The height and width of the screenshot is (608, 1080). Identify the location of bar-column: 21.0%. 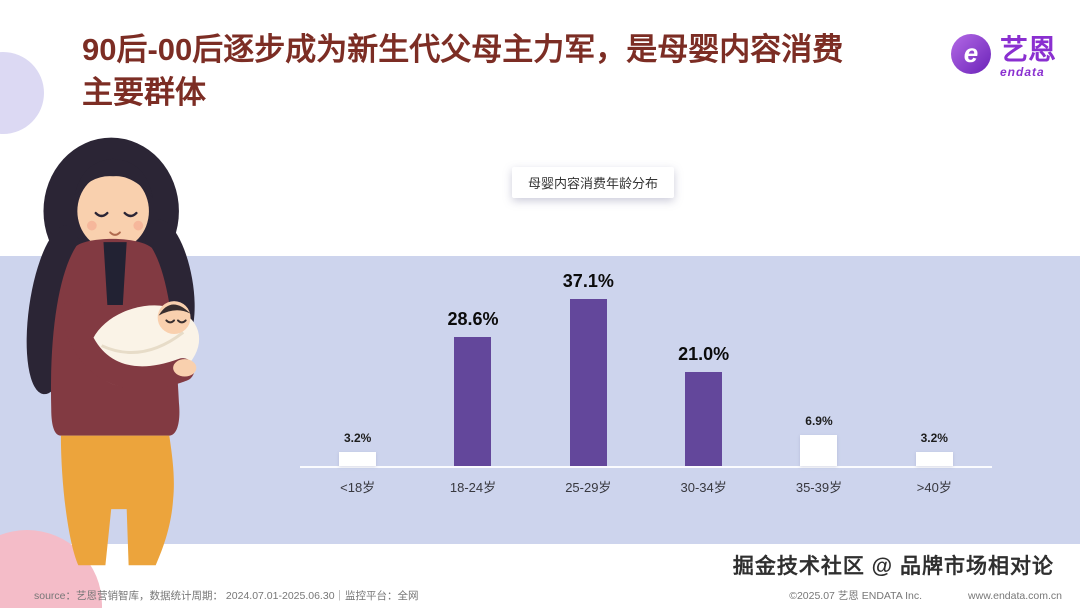
(703, 404).